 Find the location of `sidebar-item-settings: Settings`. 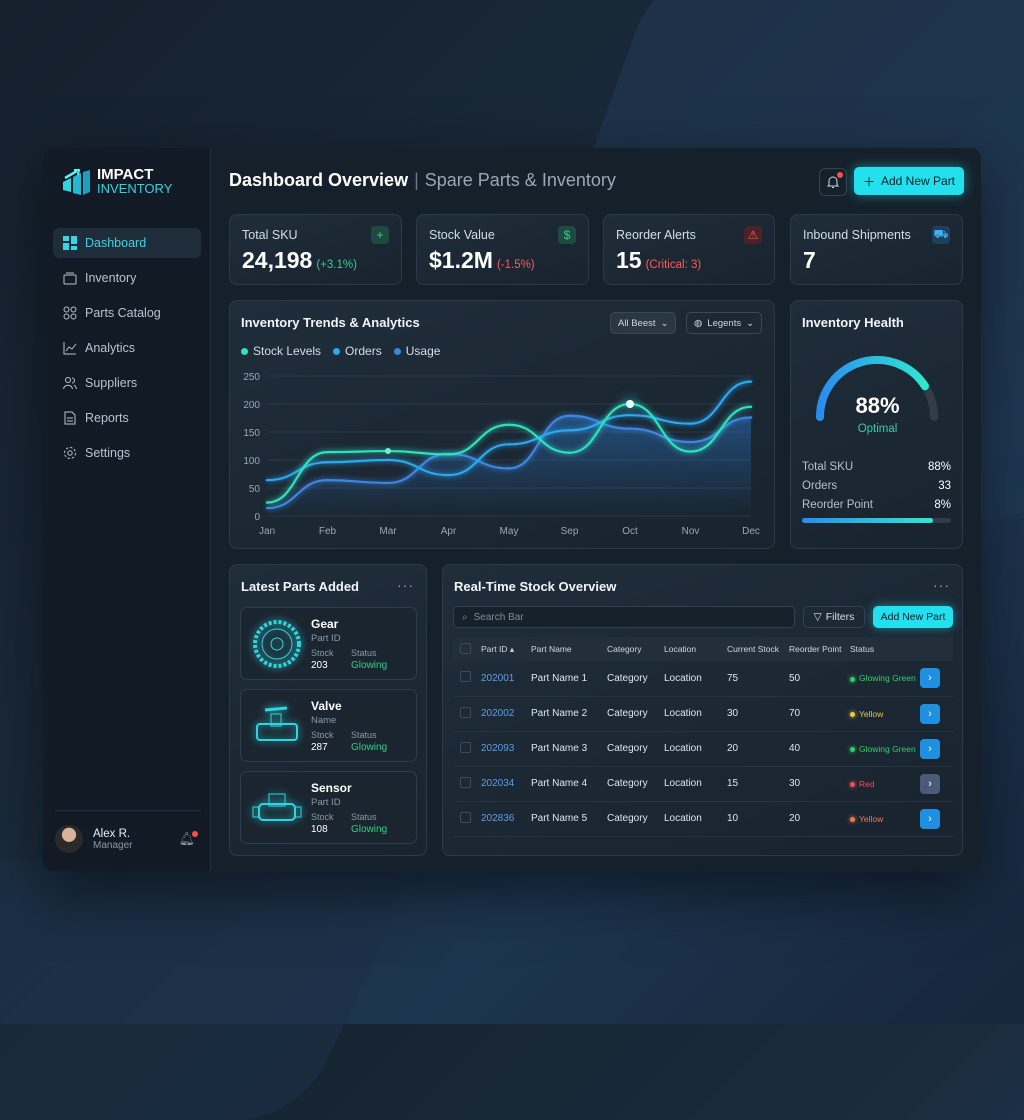

sidebar-item-settings: Settings is located at coordinates (127, 453).